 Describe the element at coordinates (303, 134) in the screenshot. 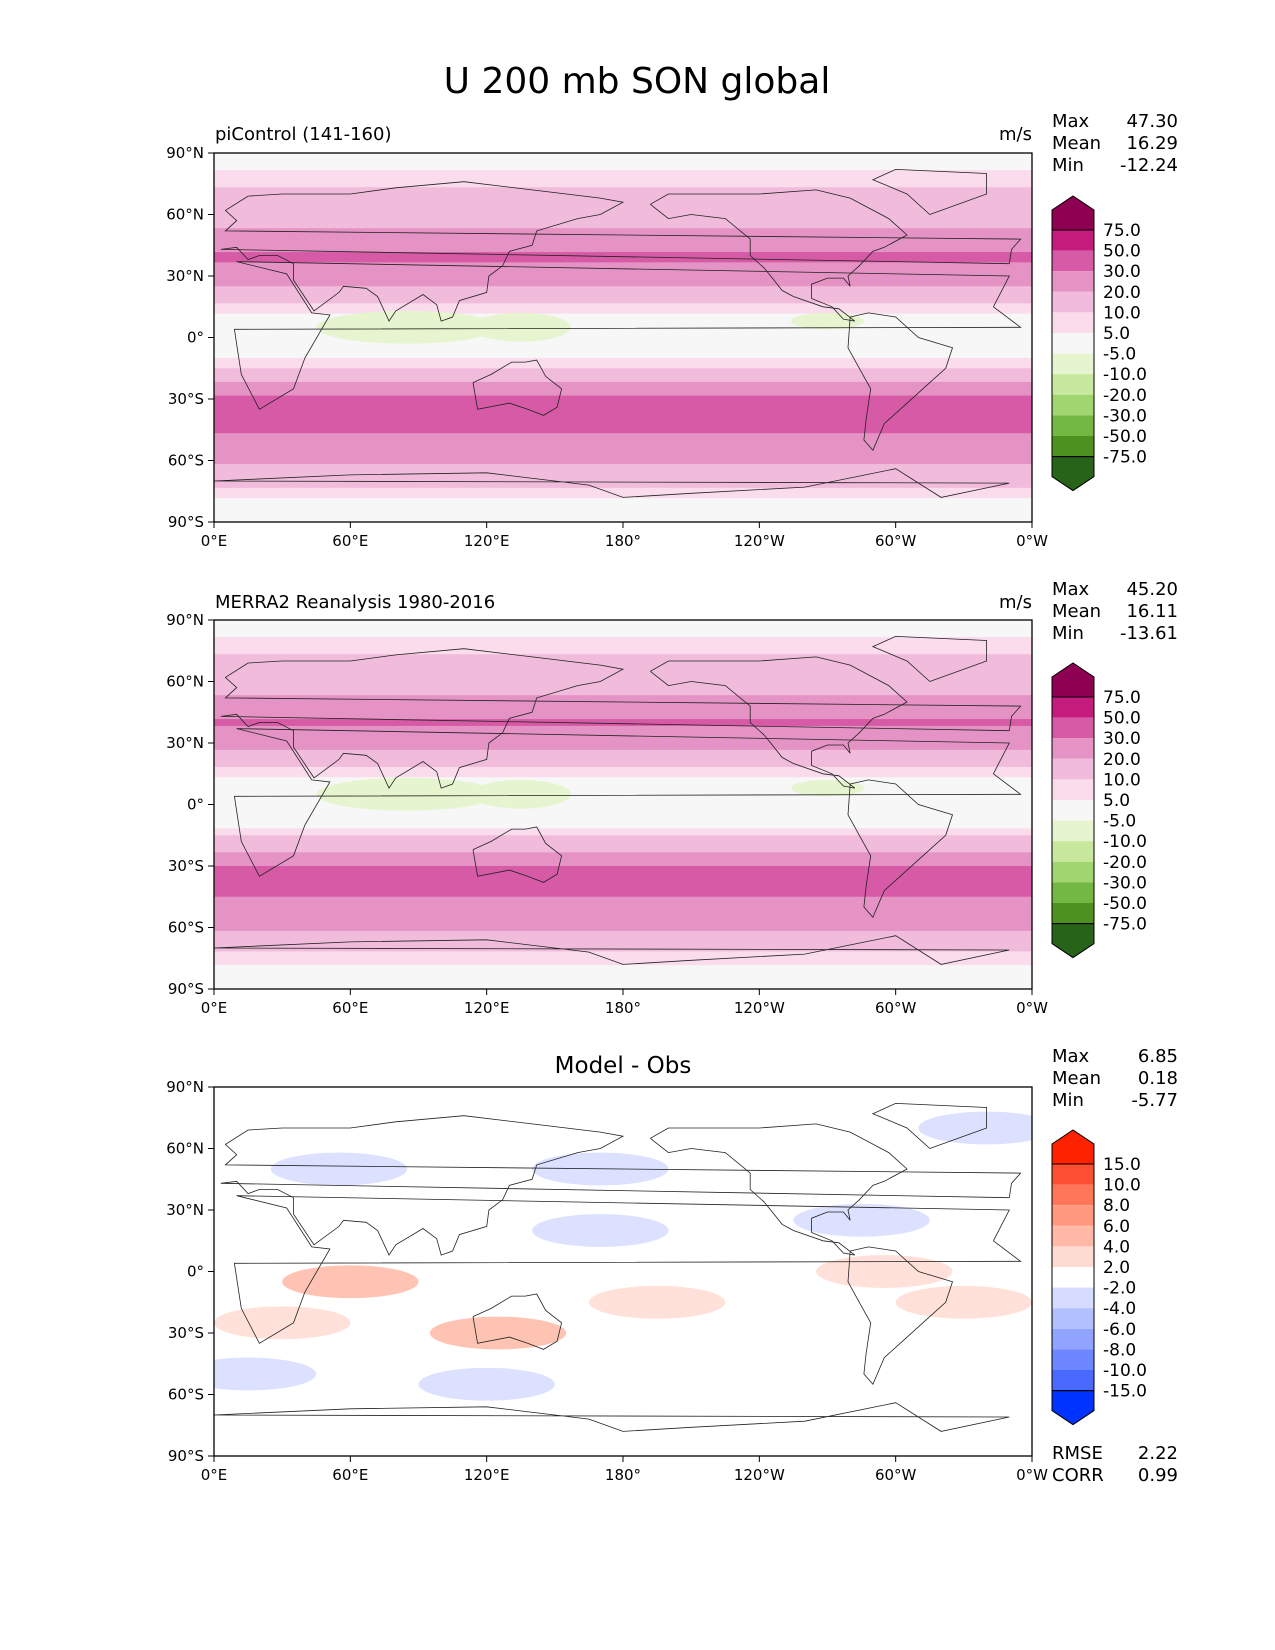

I see `panel-title: piControl (141-160)` at that location.